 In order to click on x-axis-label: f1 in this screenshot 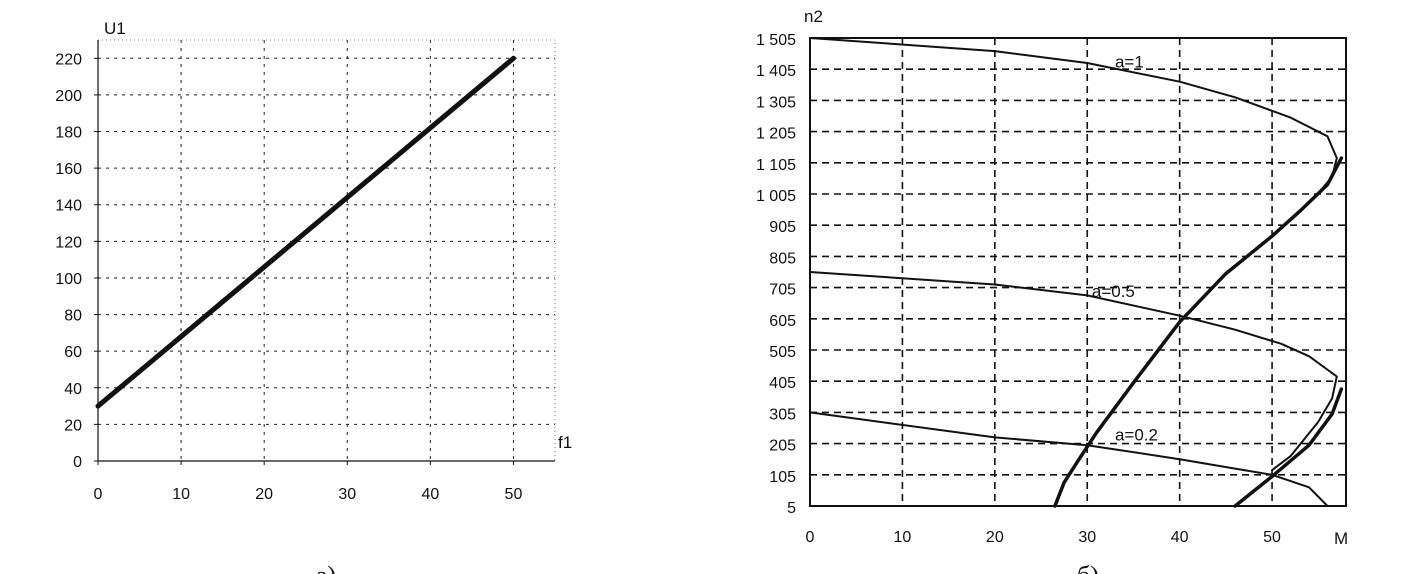, I will do `click(565, 442)`.